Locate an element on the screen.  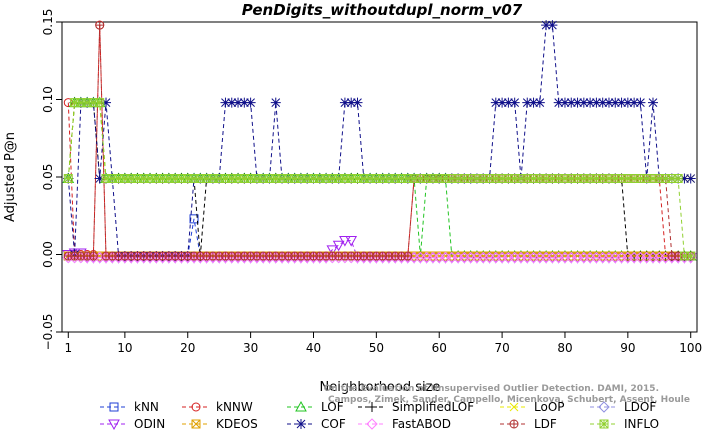
x-tick-label: 30 is located at coordinates (250, 348).